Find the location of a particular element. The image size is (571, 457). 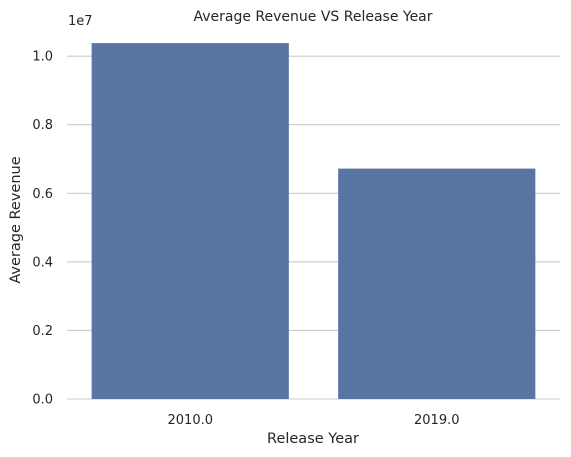

x-tick-labels: 2010.0 2019.0 is located at coordinates (314, 420).